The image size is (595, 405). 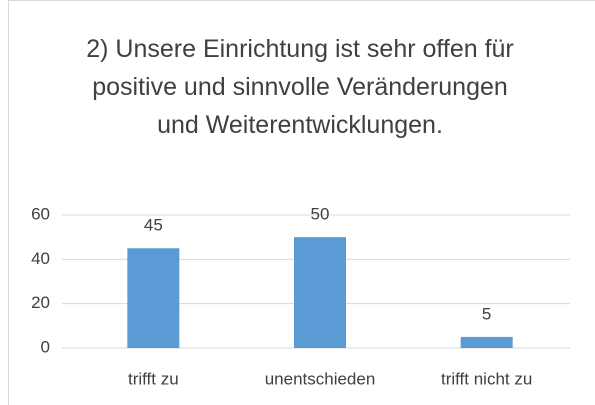 I want to click on y-tick-label: 0, so click(x=45, y=346).